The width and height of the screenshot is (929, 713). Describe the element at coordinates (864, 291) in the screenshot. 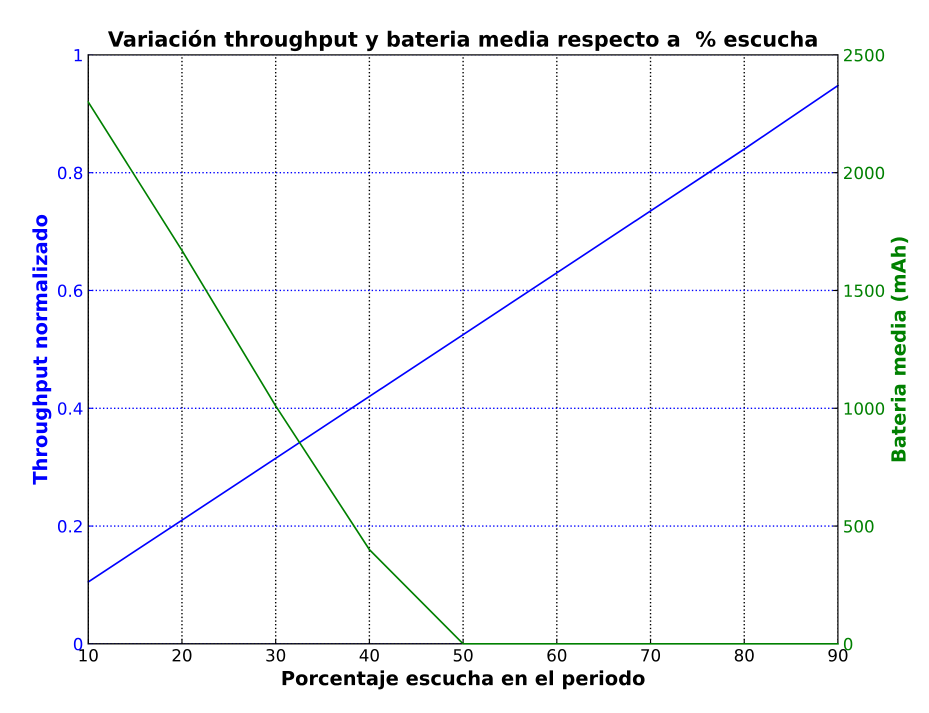

I see `y2-tick-label: 1500` at that location.